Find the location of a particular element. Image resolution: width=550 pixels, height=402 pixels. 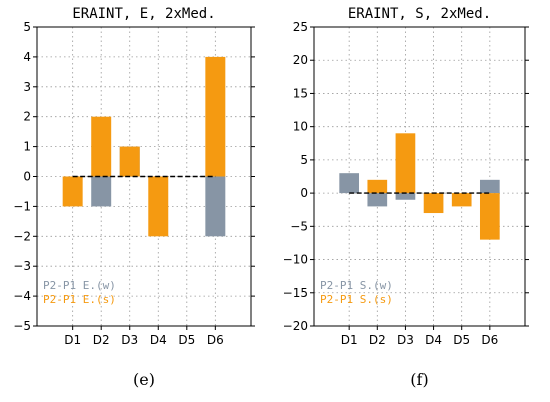

y-tick-label: 1 is located at coordinates (27, 147).